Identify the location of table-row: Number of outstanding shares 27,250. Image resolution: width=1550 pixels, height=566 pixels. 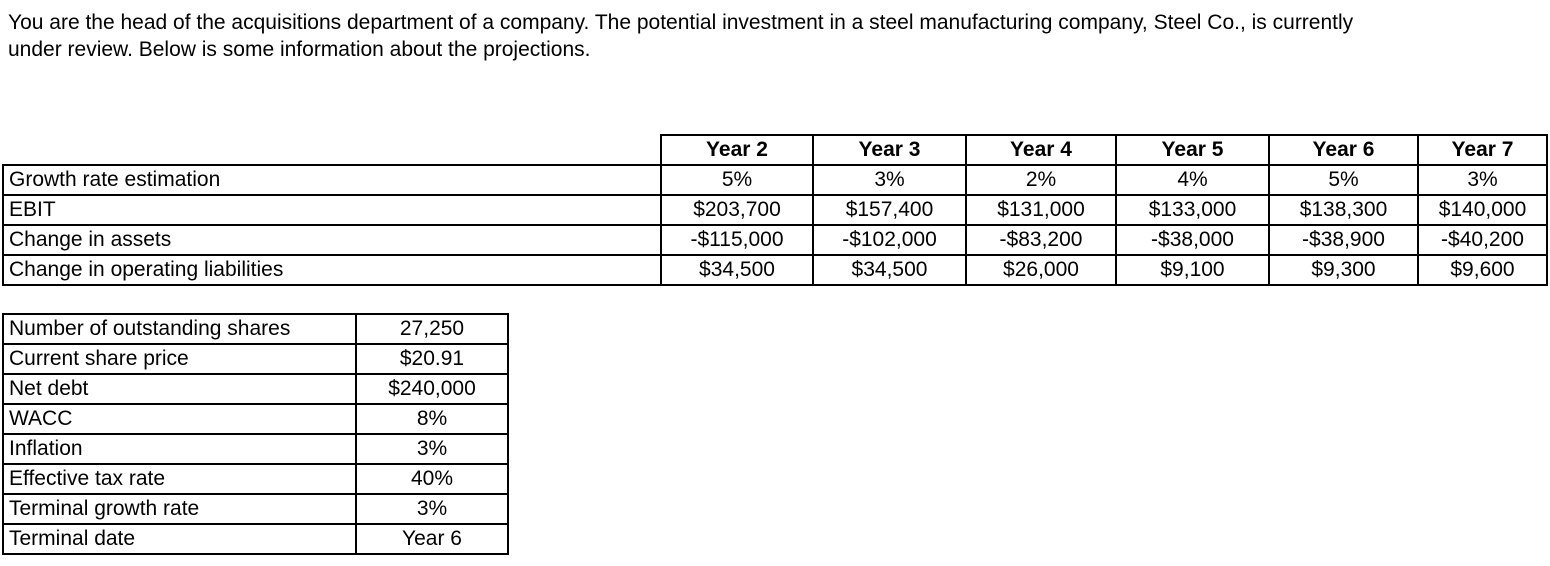
(255, 329).